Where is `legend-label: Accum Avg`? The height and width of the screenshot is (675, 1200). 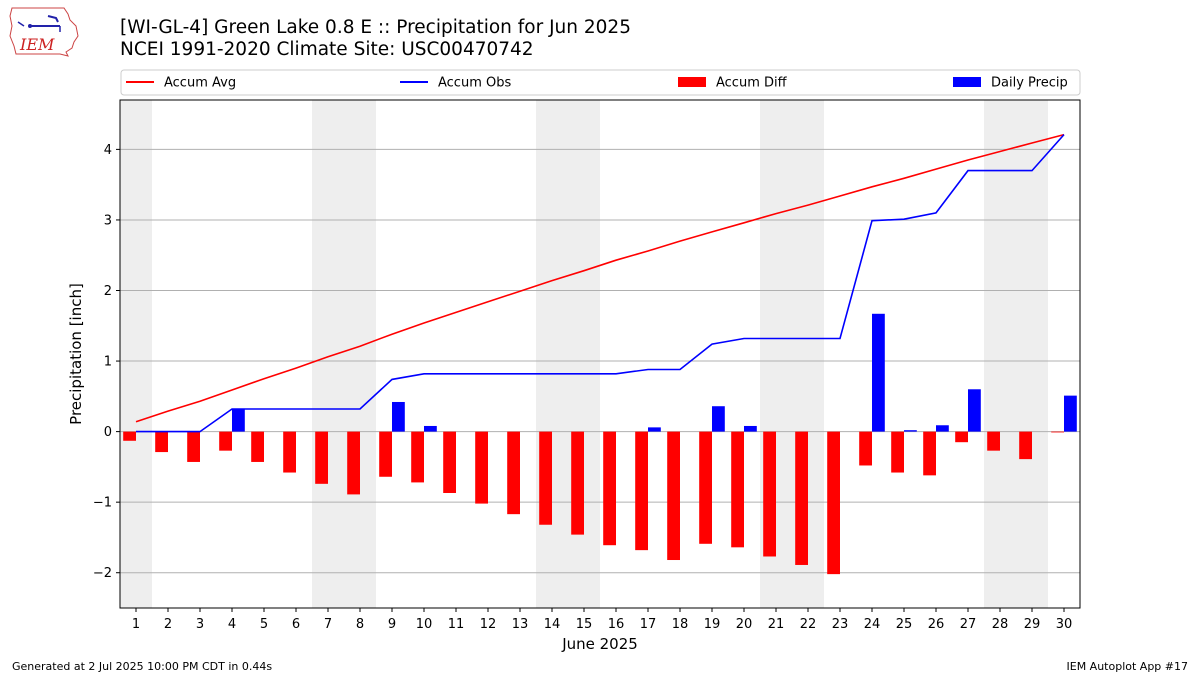
legend-label: Accum Avg is located at coordinates (200, 83).